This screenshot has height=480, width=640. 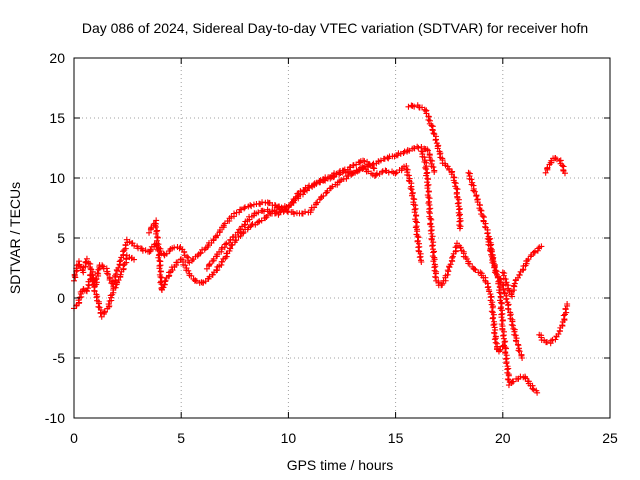 I want to click on x-tick-label: 15, so click(x=396, y=438).